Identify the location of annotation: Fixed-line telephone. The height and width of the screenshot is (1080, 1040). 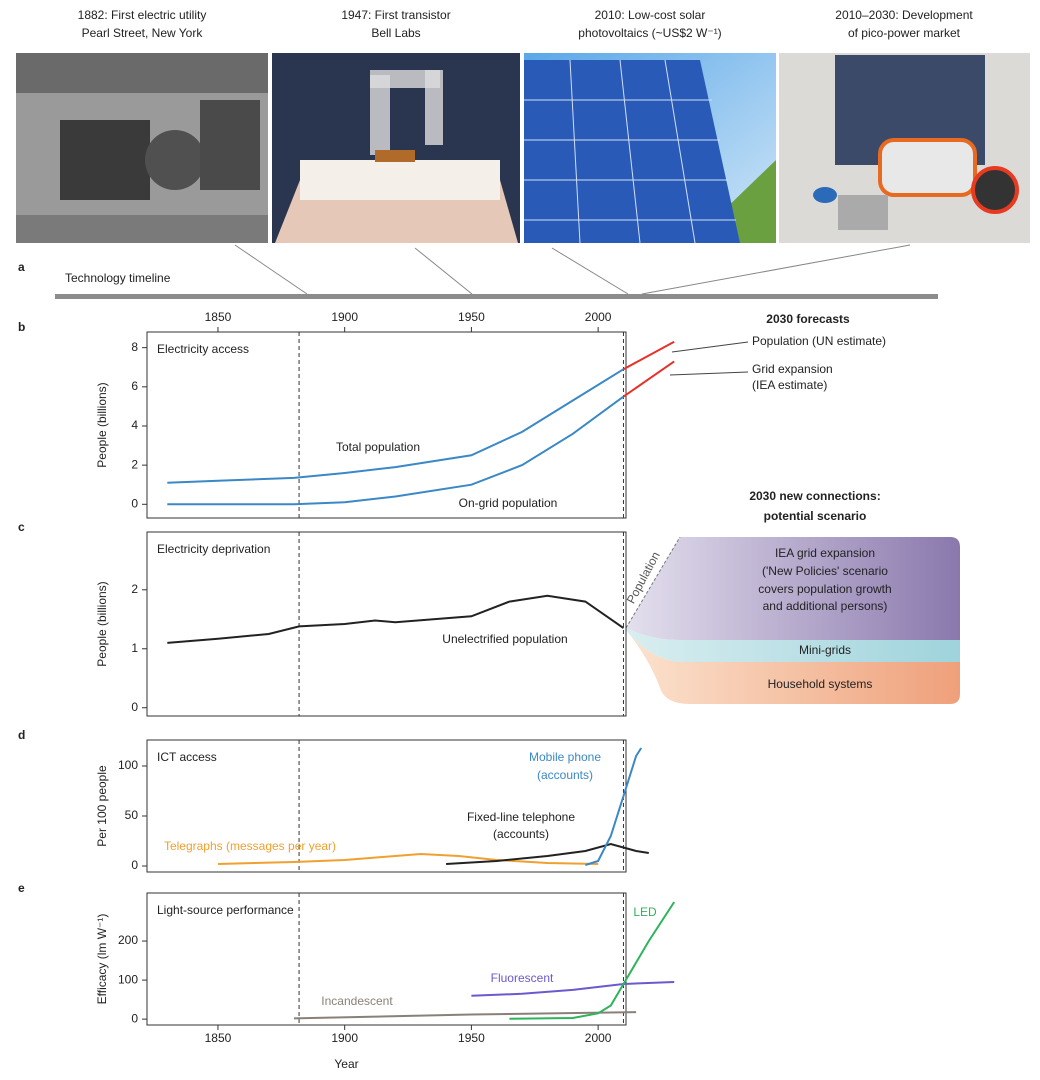
(521, 817).